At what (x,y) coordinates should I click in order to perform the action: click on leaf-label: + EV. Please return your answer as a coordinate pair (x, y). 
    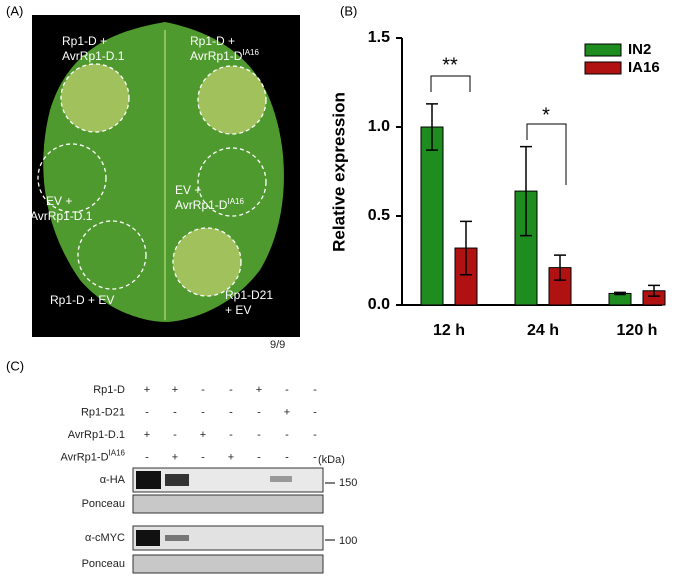
    Looking at the image, I should click on (238, 310).